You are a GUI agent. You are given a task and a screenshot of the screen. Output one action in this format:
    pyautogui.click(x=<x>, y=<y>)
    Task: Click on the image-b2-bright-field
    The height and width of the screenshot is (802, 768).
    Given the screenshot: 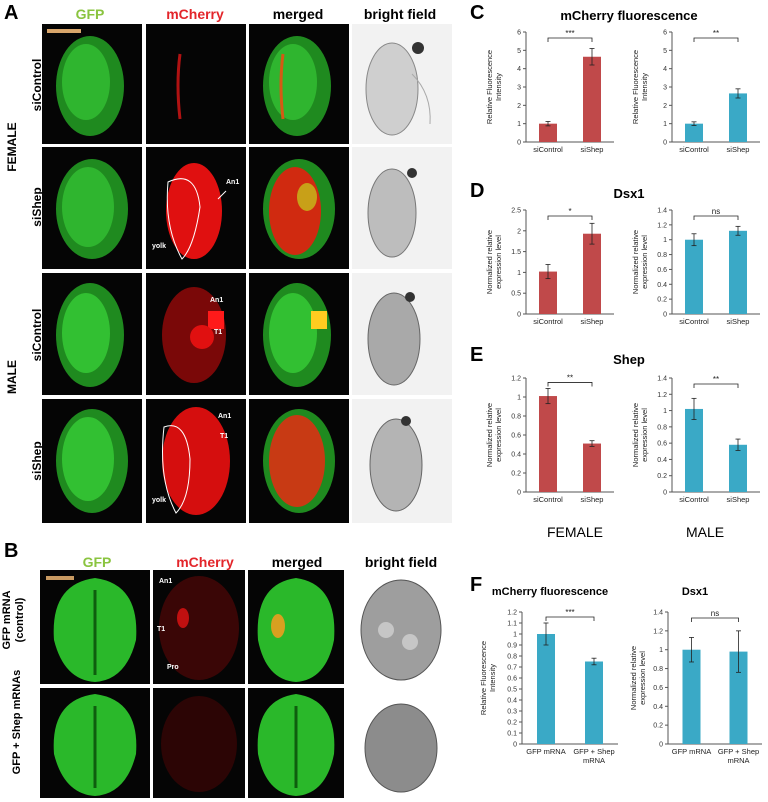 What is the action you would take?
    pyautogui.click(x=401, y=743)
    